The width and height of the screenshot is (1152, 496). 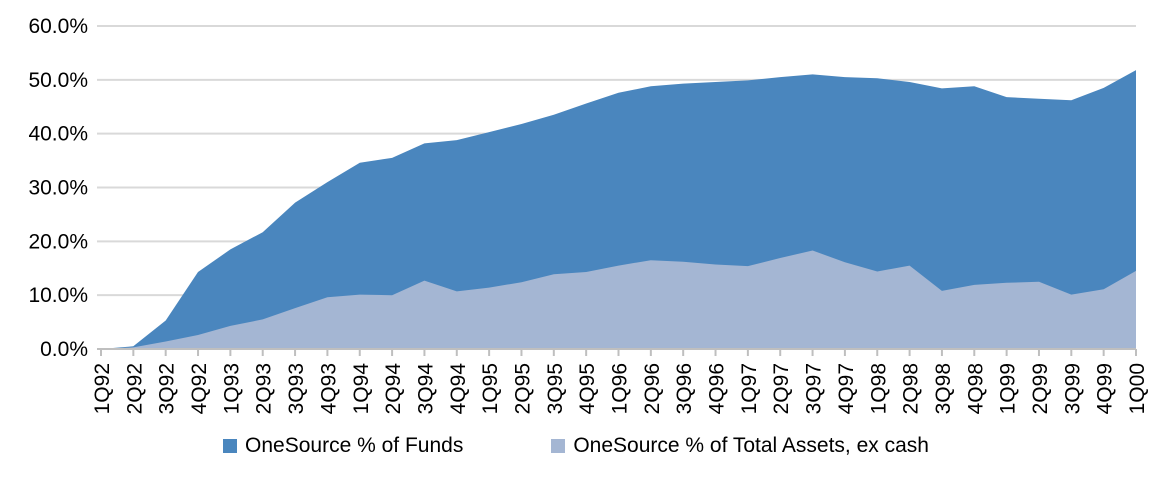 I want to click on x-tick-label: 1Q95, so click(x=490, y=388).